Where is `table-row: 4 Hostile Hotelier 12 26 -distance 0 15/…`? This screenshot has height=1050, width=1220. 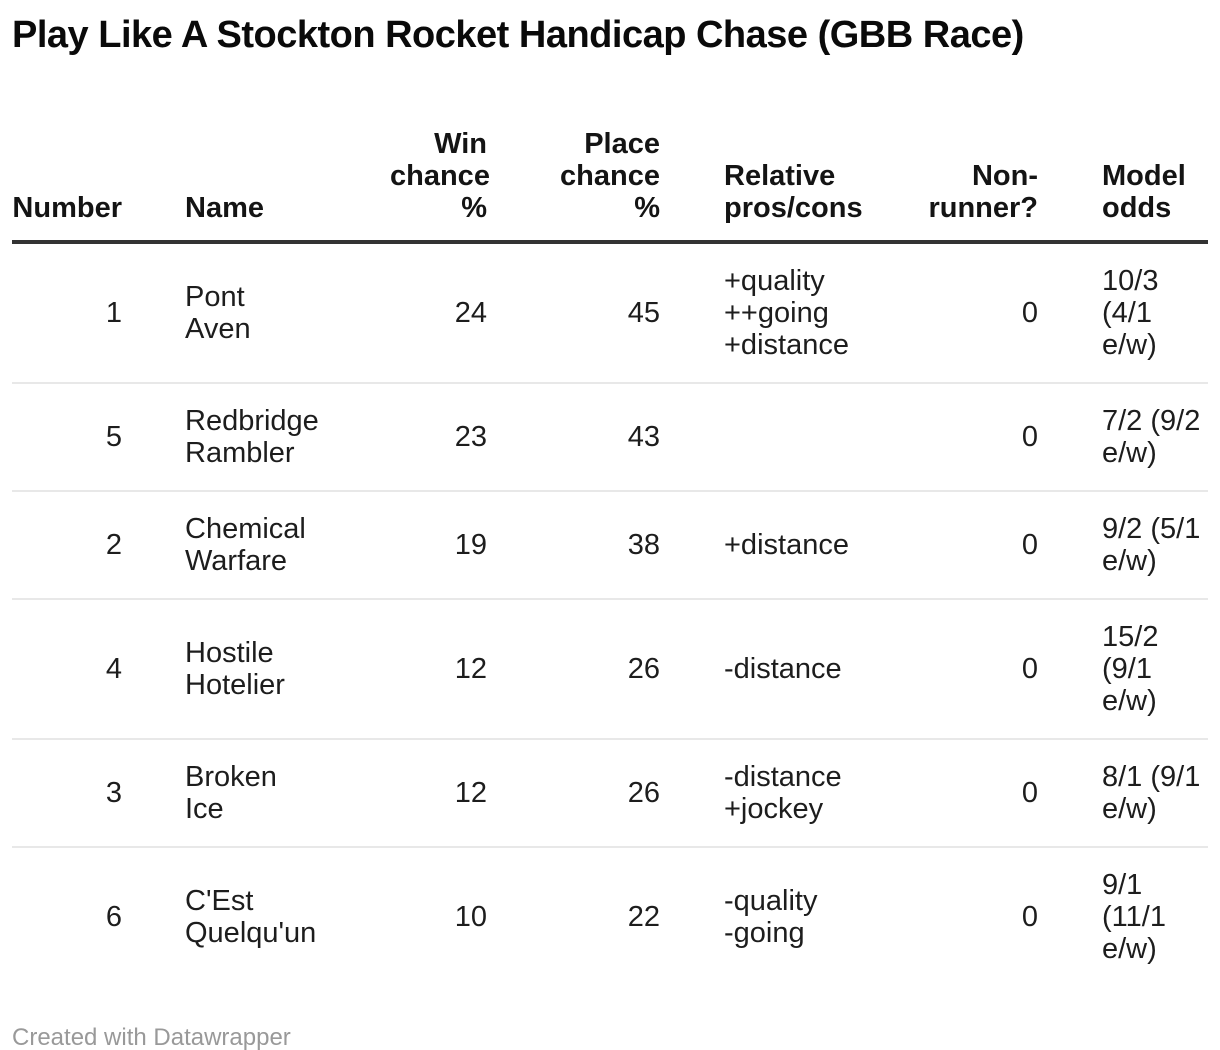
table-row: 4 Hostile Hotelier 12 26 -distance 0 15/… is located at coordinates (610, 668).